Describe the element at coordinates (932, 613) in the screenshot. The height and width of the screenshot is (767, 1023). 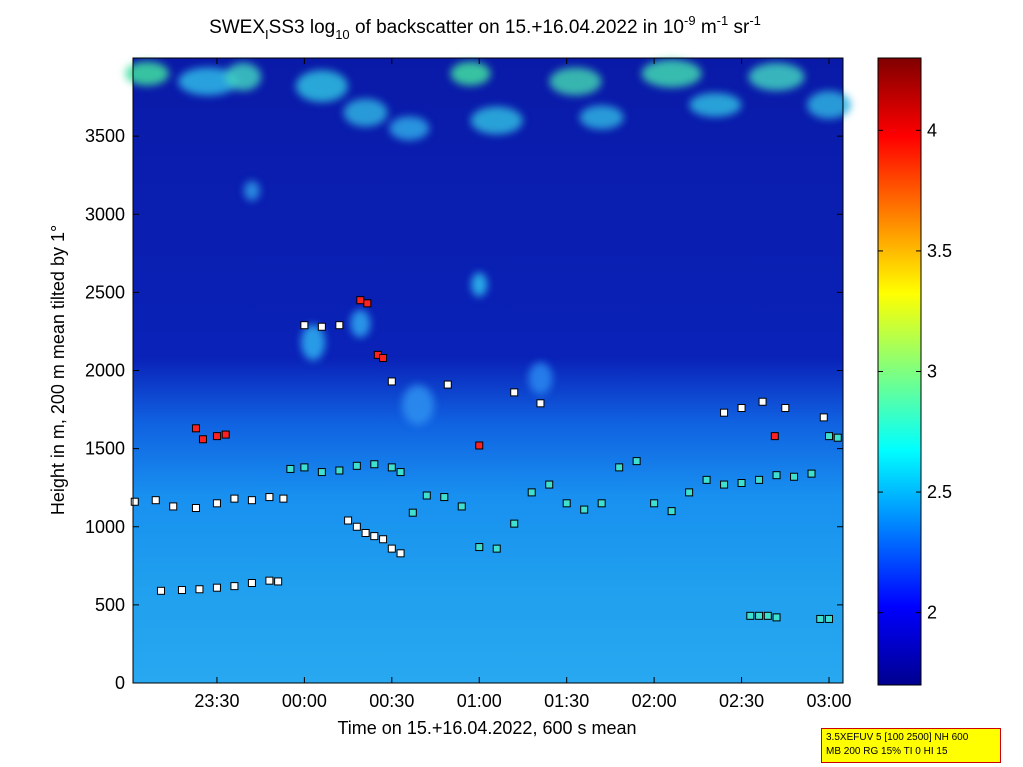
I see `colorbar-tick-label: 2` at that location.